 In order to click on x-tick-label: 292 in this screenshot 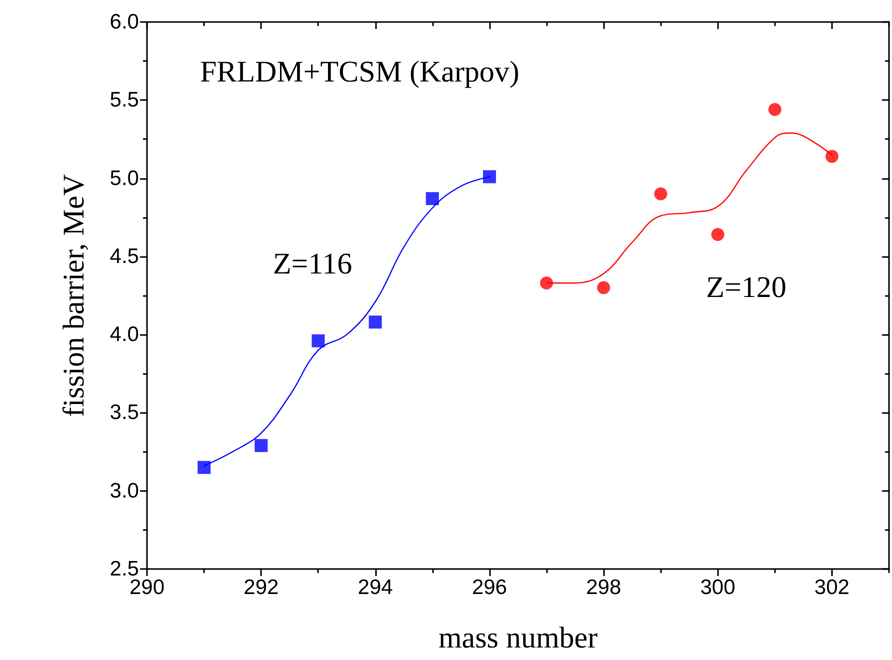, I will do `click(261, 587)`.